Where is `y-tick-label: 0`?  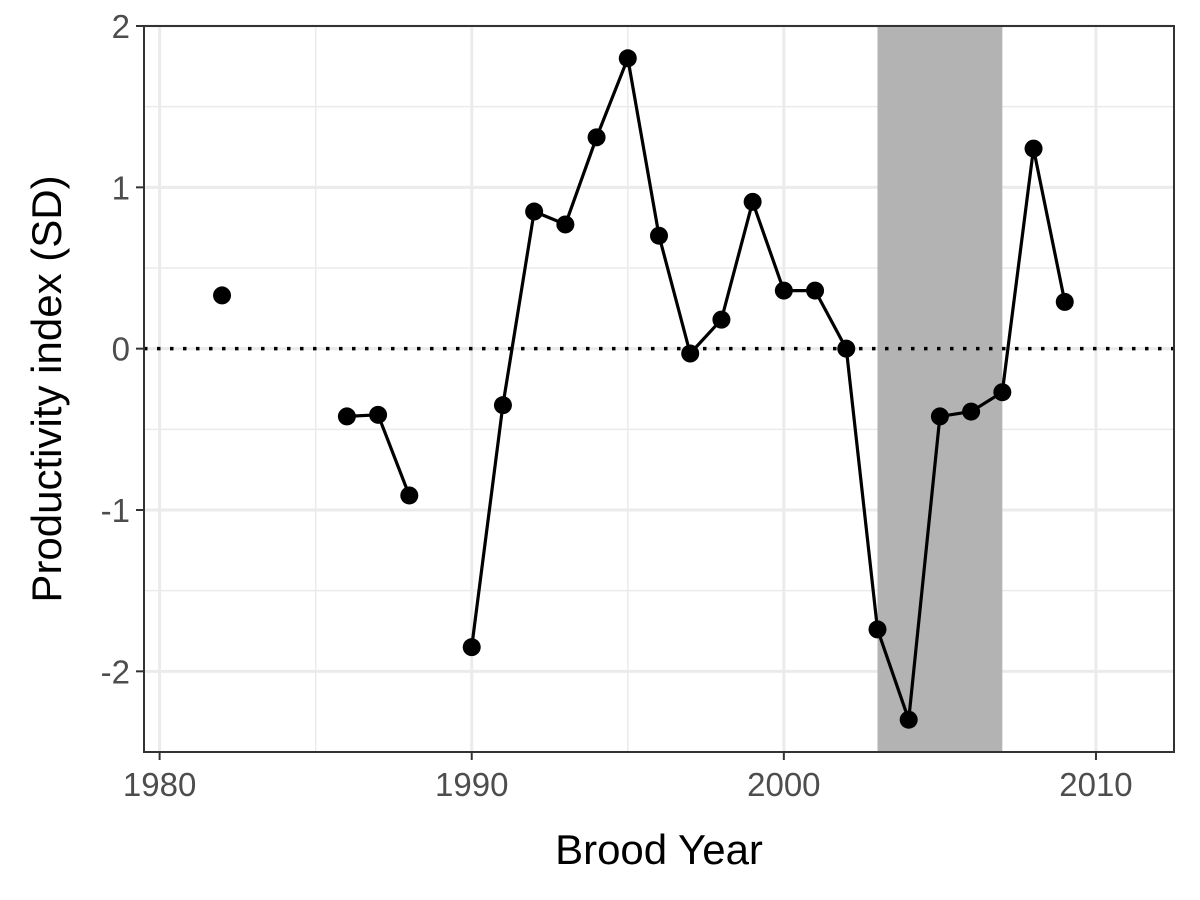 y-tick-label: 0 is located at coordinates (121, 349).